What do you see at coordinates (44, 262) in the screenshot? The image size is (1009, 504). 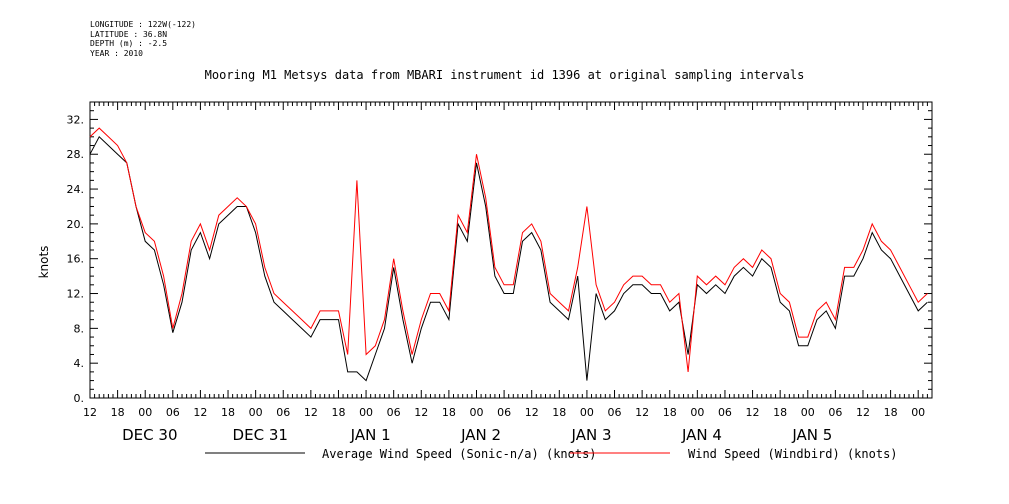 I see `y-axis-label: knots` at bounding box center [44, 262].